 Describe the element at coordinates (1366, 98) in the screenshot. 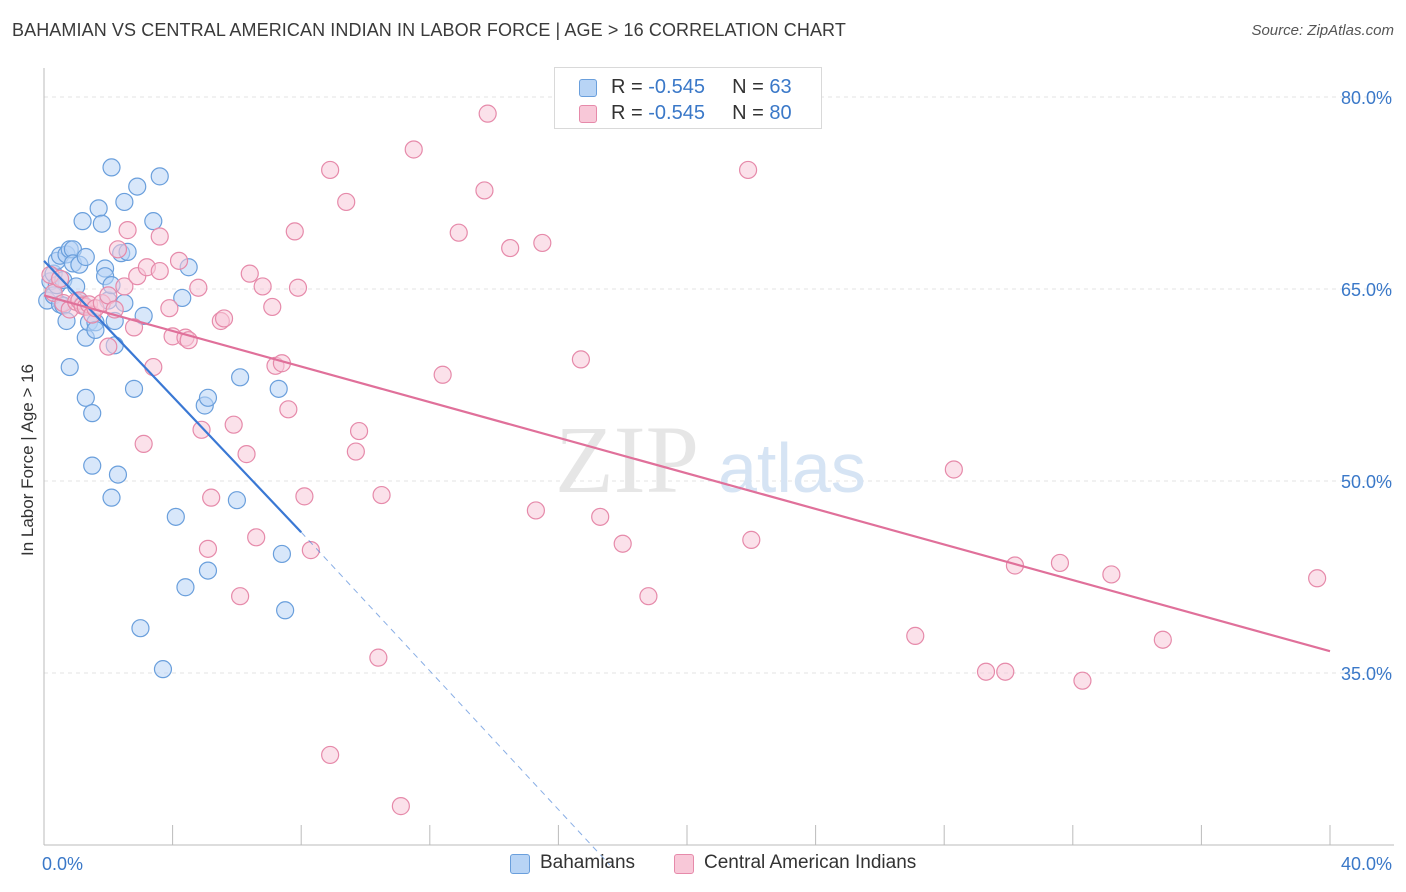

I see `y-tick-label: 80.0%` at that location.